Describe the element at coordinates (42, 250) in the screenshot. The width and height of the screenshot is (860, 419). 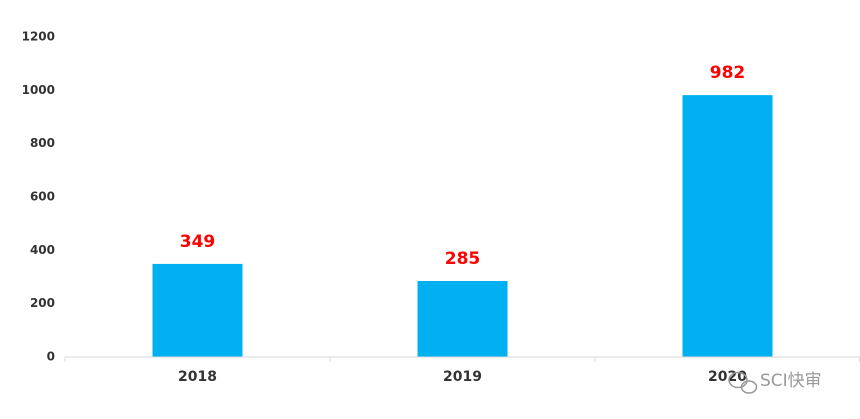
I see `y-tick-label: 400` at that location.